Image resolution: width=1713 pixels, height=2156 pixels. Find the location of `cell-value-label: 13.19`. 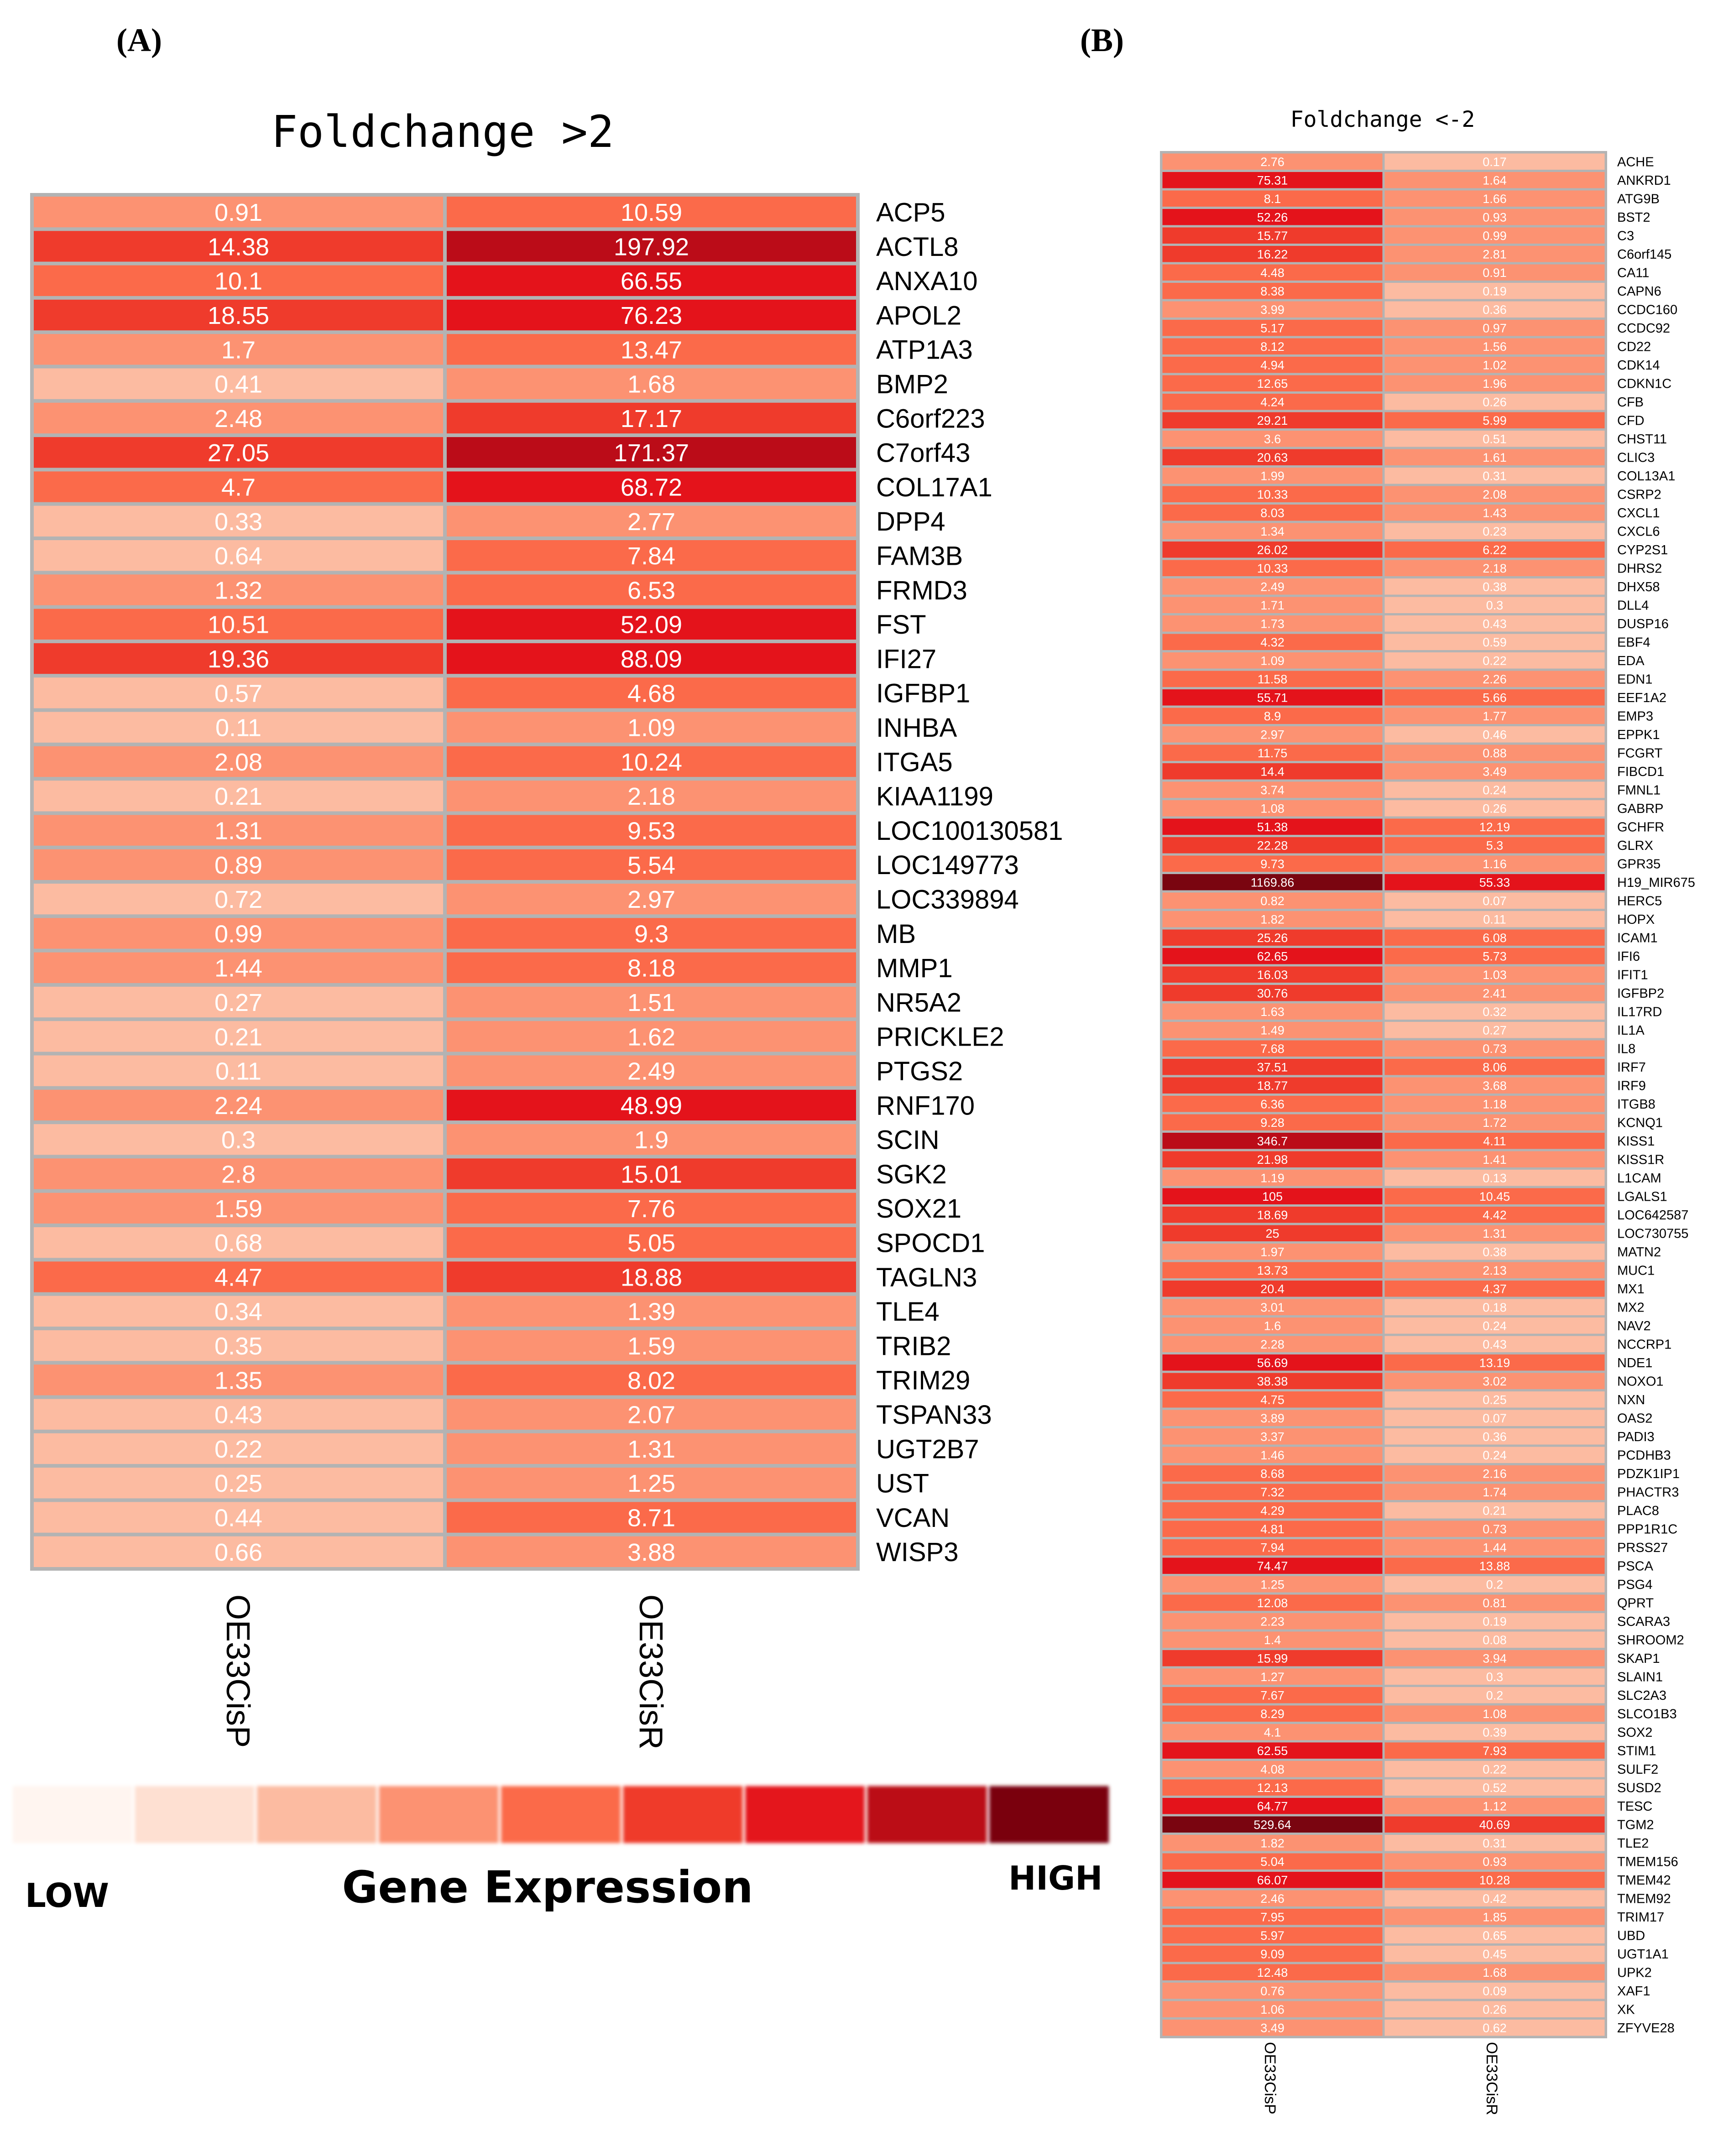

cell-value-label: 13.19 is located at coordinates (1494, 1363).